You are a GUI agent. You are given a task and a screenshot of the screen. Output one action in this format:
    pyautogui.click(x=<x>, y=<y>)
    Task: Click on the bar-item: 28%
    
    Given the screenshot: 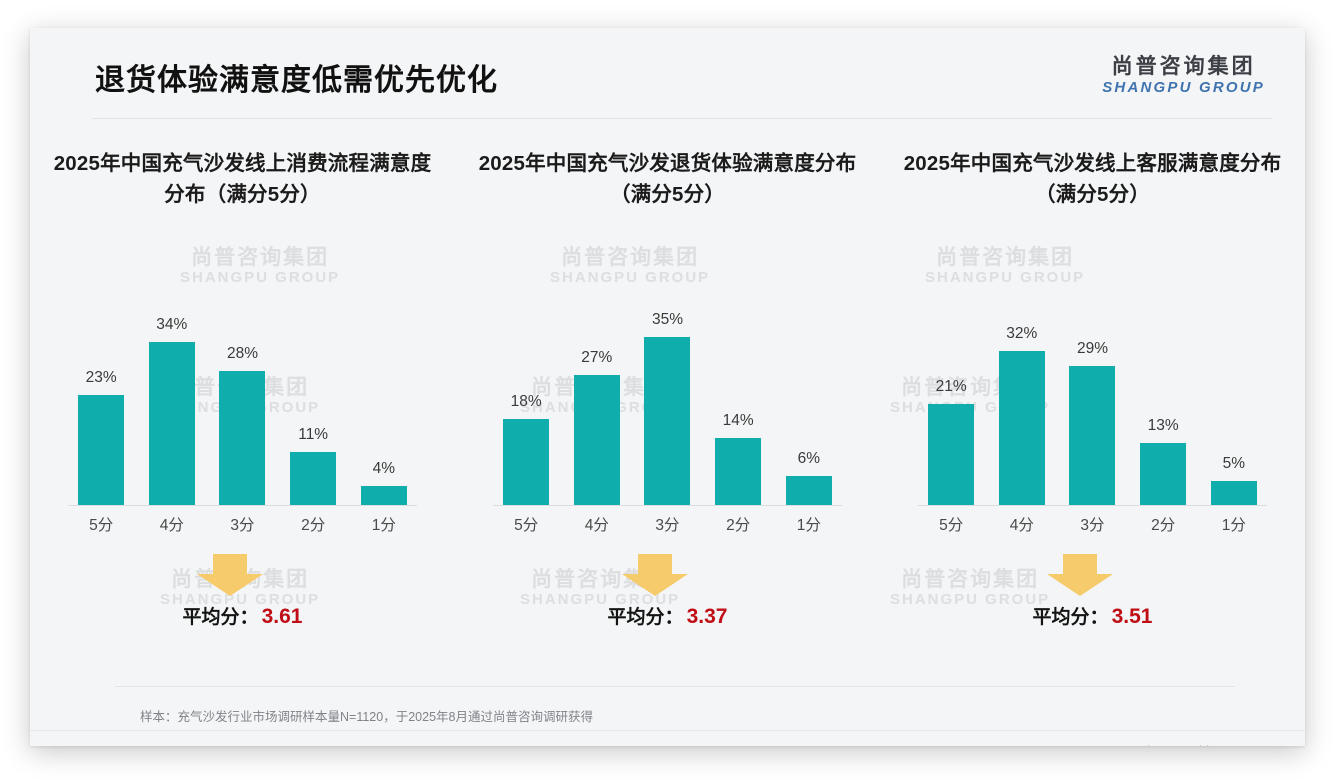 What is the action you would take?
    pyautogui.click(x=242, y=394)
    